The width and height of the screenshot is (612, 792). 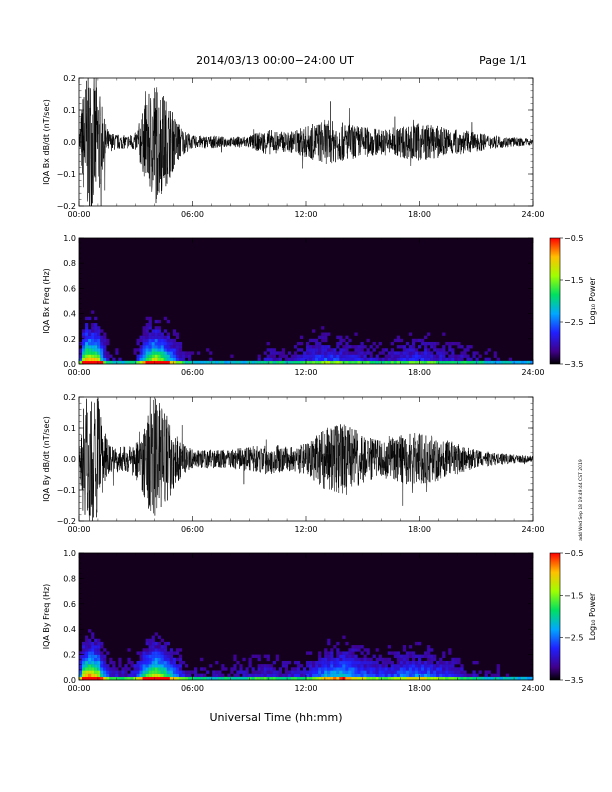 I want to click on colorbar-tick-label: −0.5, so click(x=573, y=238).